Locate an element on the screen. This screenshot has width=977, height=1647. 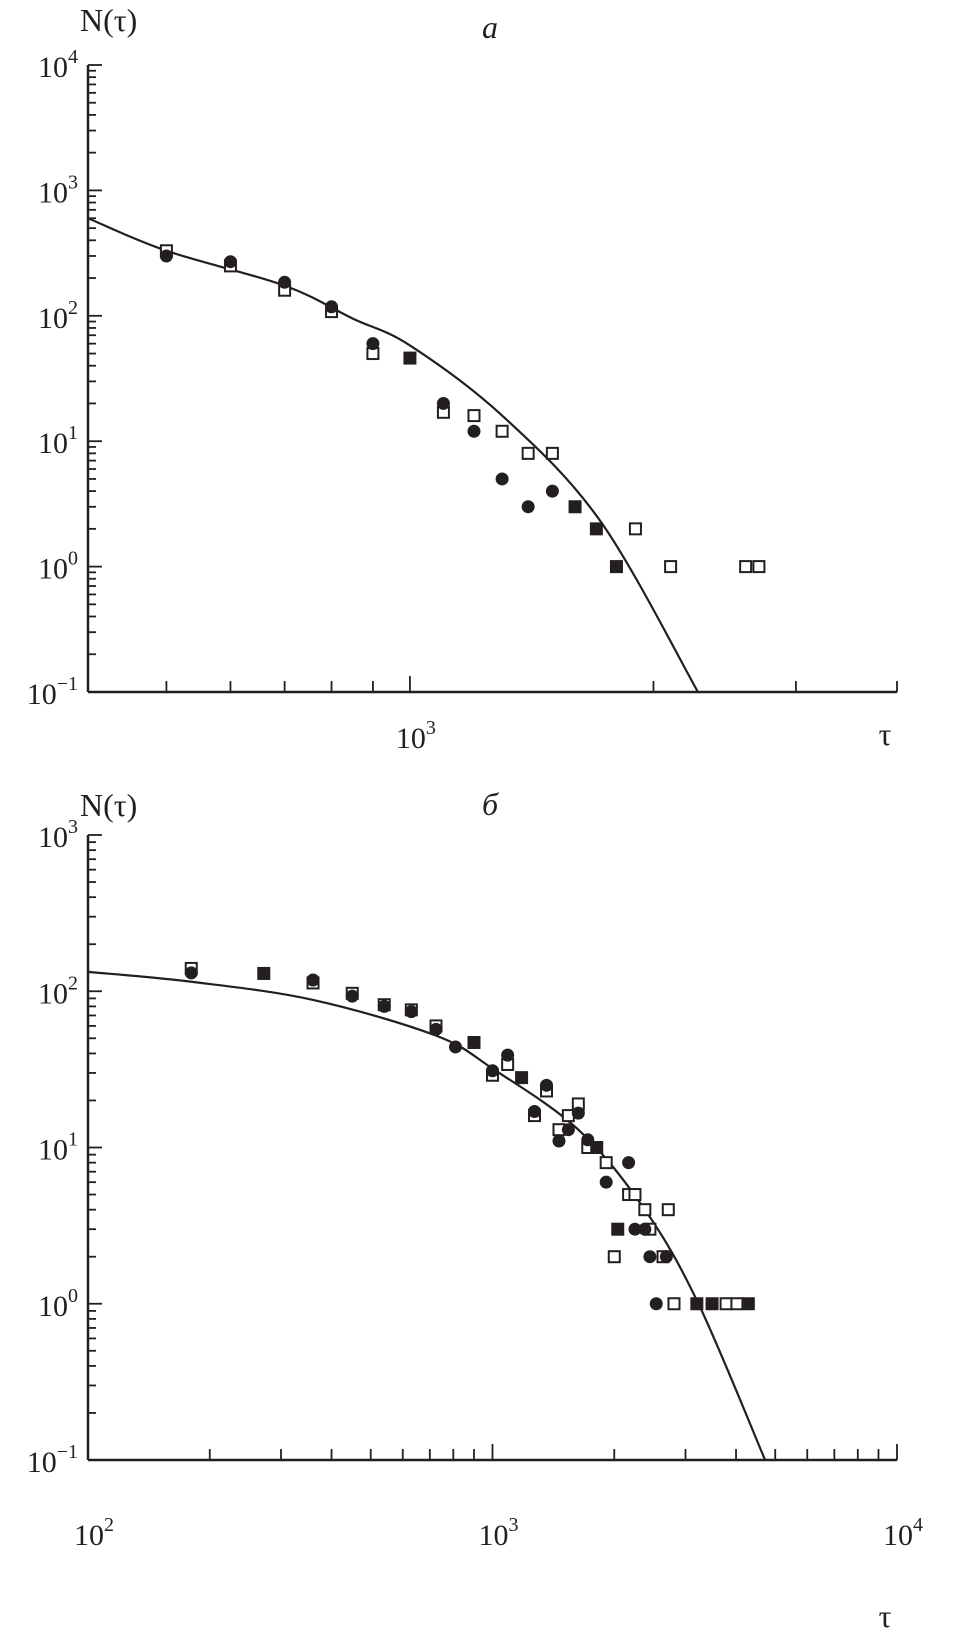
y-axis-label-panel-b: N(τ) is located at coordinates (109, 805).